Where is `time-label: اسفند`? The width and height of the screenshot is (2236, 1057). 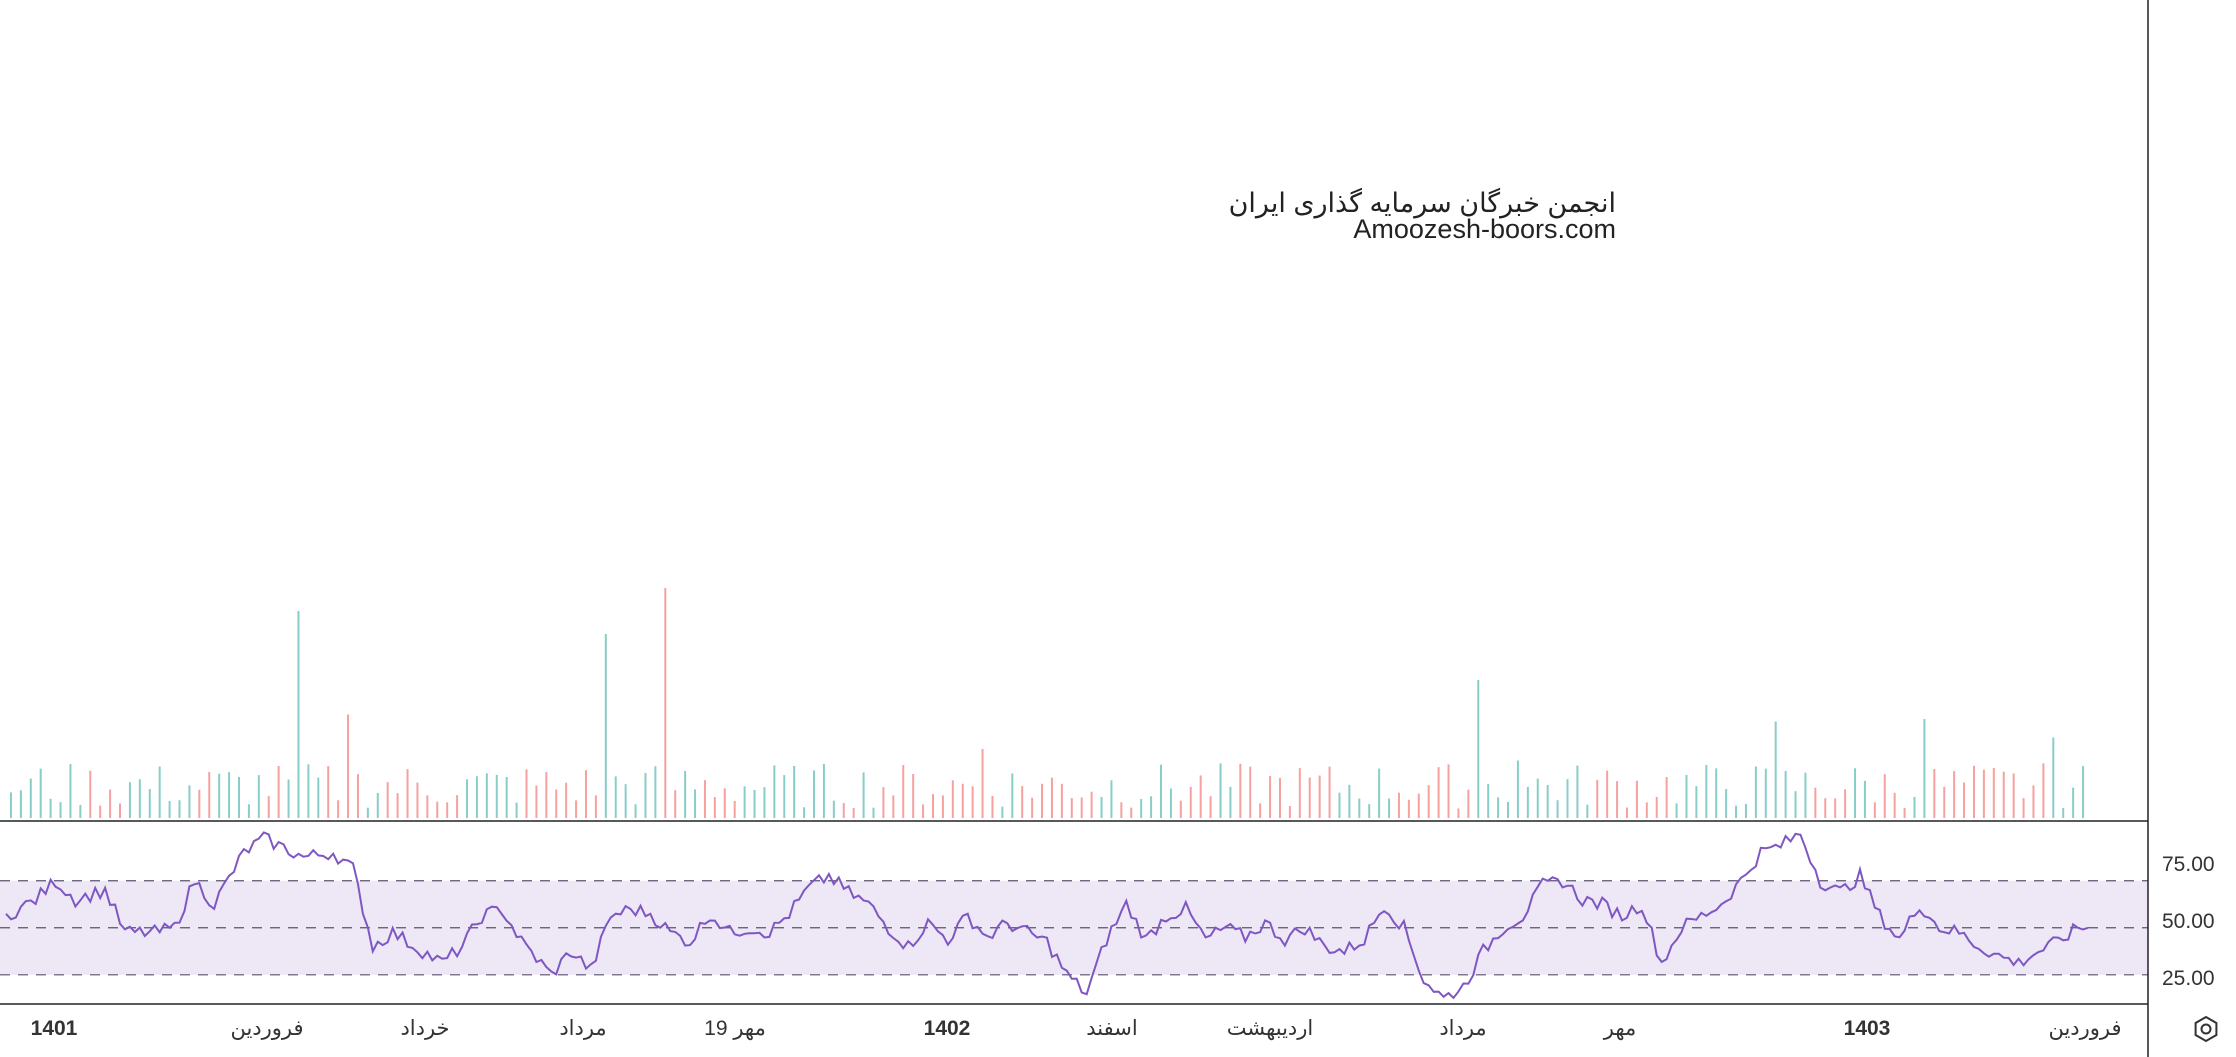 time-label: اسفند is located at coordinates (1111, 1028).